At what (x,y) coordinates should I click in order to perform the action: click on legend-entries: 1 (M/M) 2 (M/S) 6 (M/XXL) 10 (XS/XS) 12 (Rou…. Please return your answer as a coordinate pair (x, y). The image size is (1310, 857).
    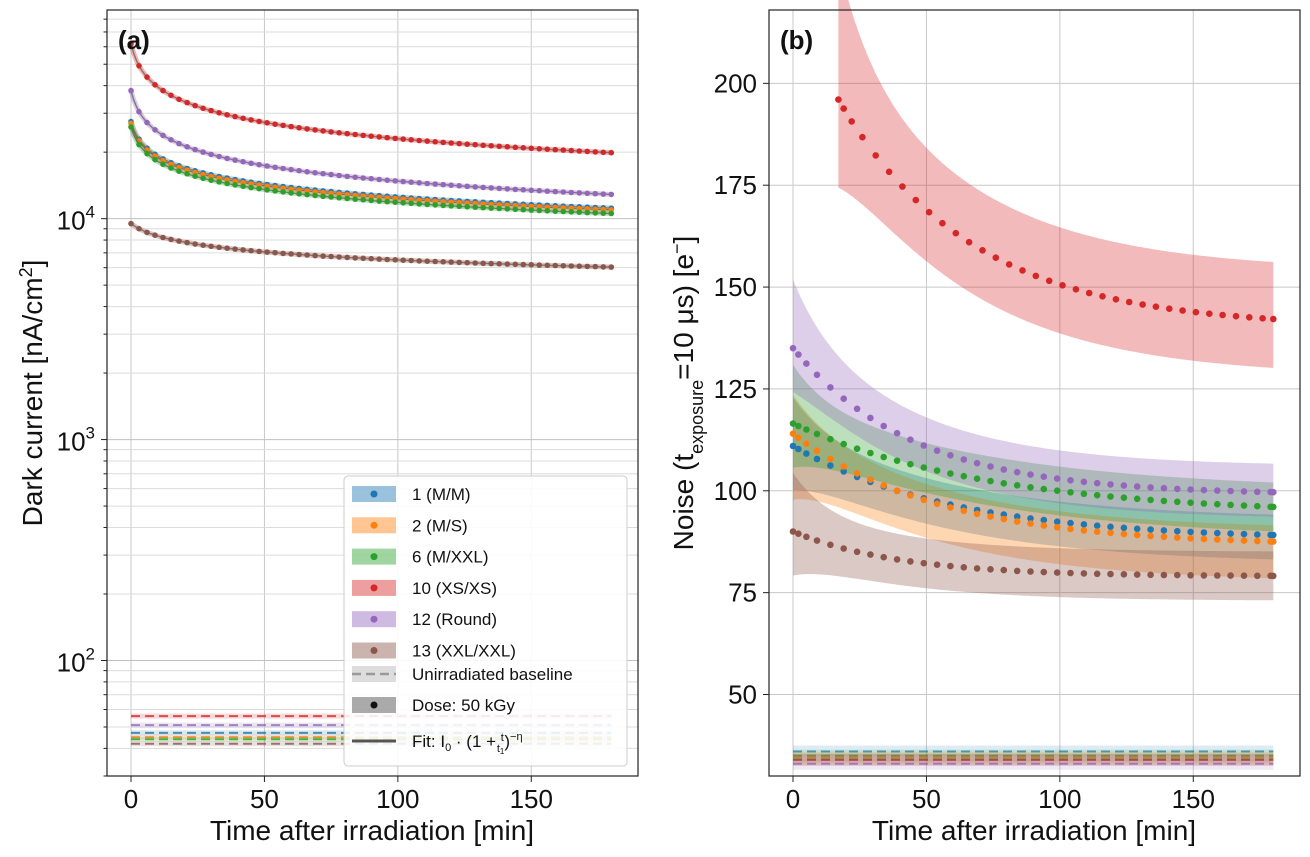
    Looking at the image, I should click on (434, 573).